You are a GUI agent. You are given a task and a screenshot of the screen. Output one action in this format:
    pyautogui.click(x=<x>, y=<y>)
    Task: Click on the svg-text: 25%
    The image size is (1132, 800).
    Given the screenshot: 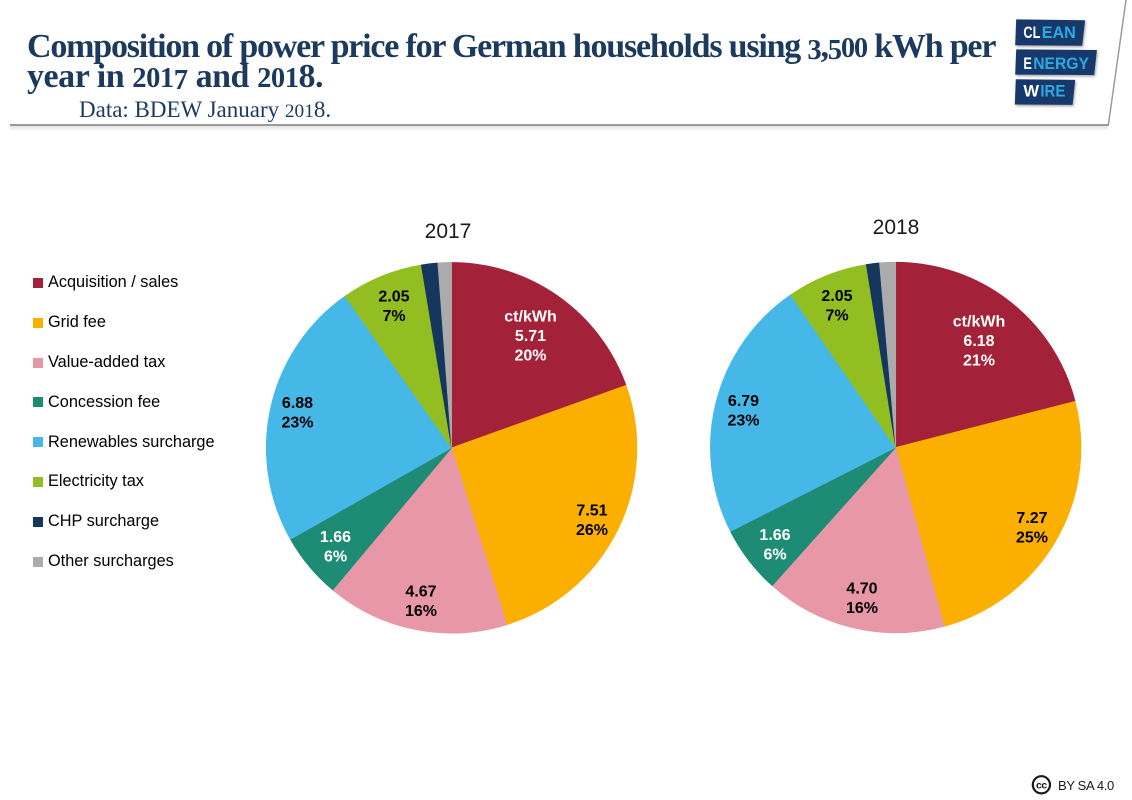 What is the action you would take?
    pyautogui.click(x=1032, y=538)
    